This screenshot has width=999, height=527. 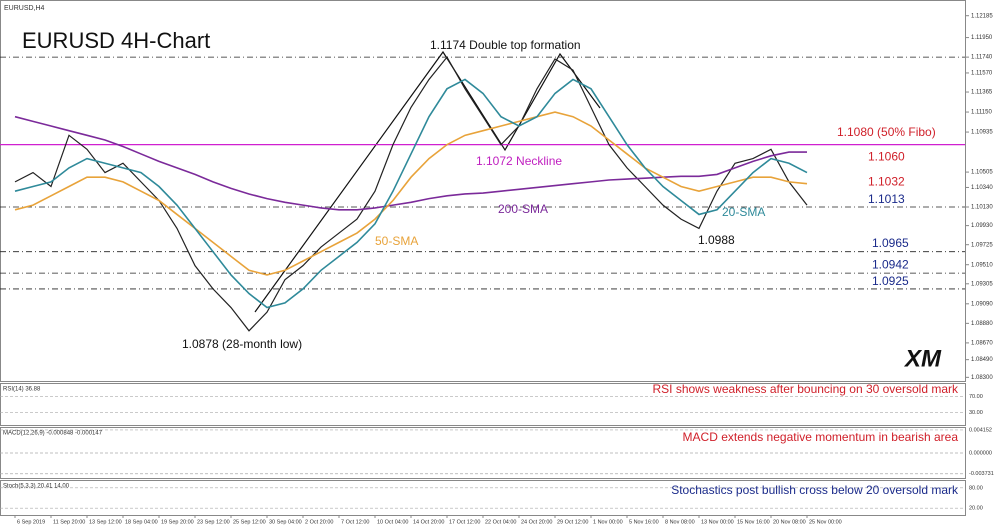 What do you see at coordinates (69, 522) in the screenshot?
I see `x-tick-label: 11 Sep 20:00` at bounding box center [69, 522].